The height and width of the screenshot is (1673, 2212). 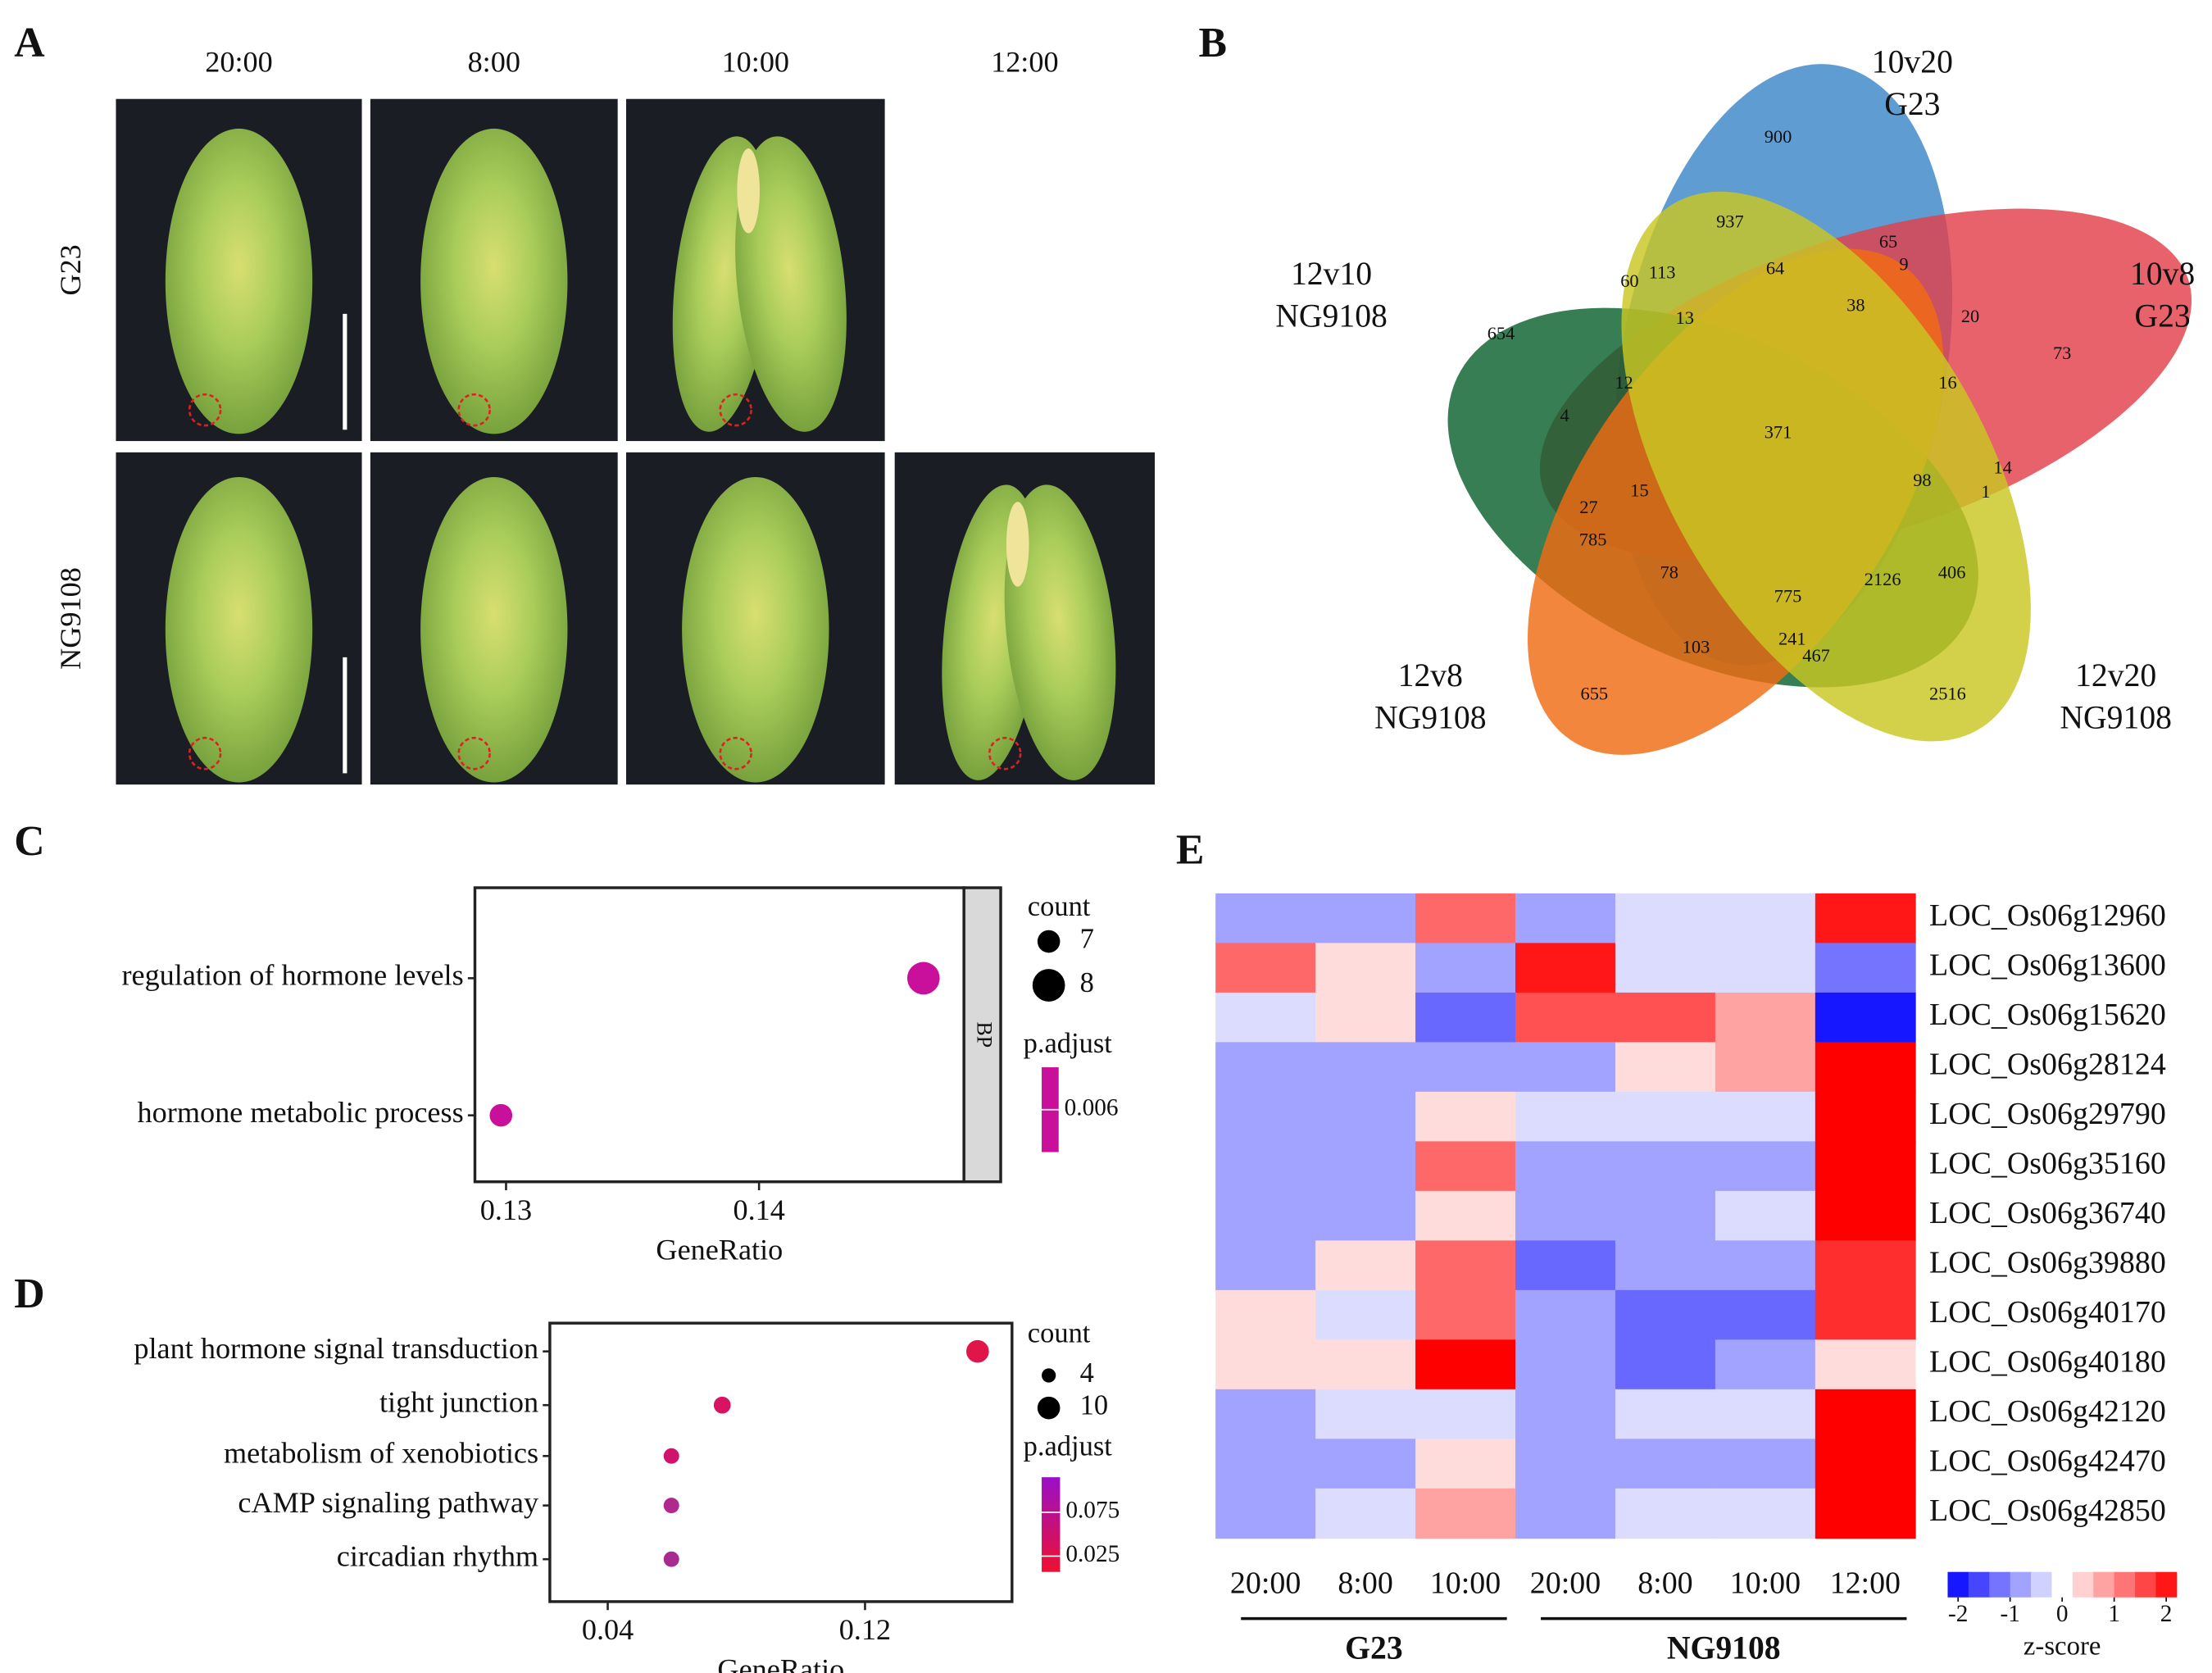 What do you see at coordinates (749, 191) in the screenshot?
I see `anther` at bounding box center [749, 191].